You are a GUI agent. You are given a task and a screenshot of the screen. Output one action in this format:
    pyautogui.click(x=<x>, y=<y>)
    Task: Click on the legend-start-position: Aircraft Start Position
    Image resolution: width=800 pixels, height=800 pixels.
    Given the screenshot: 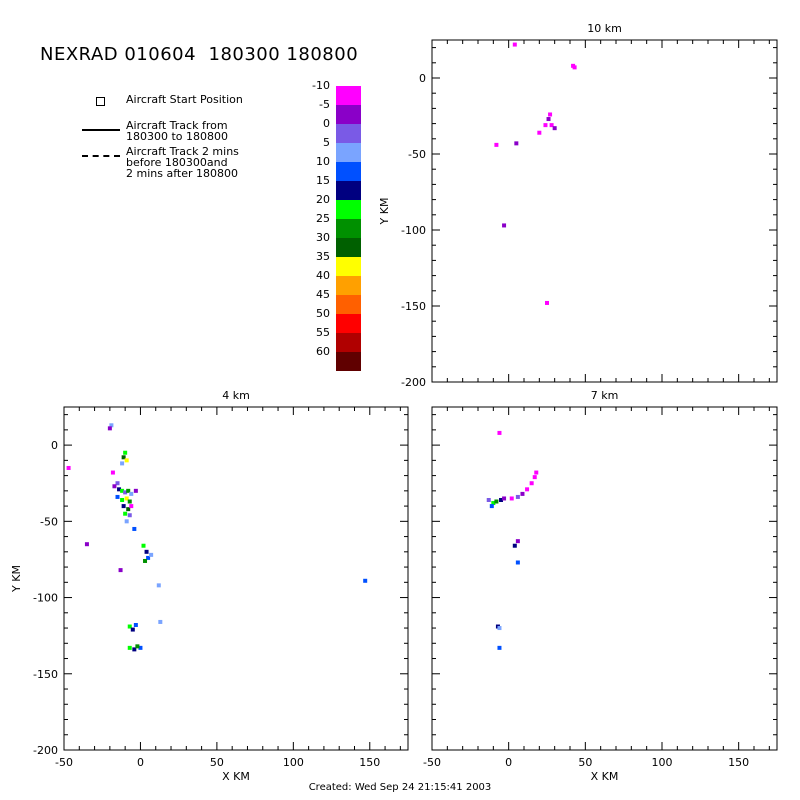 What is the action you would take?
    pyautogui.click(x=192, y=107)
    